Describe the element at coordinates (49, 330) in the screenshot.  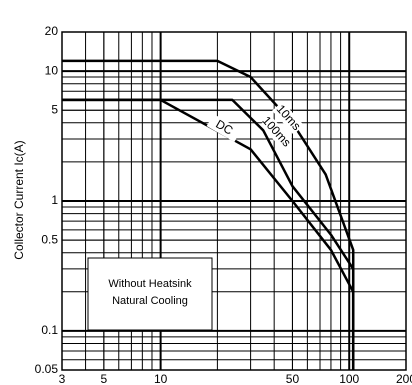
I see `y-tick-label: 0.1` at that location.